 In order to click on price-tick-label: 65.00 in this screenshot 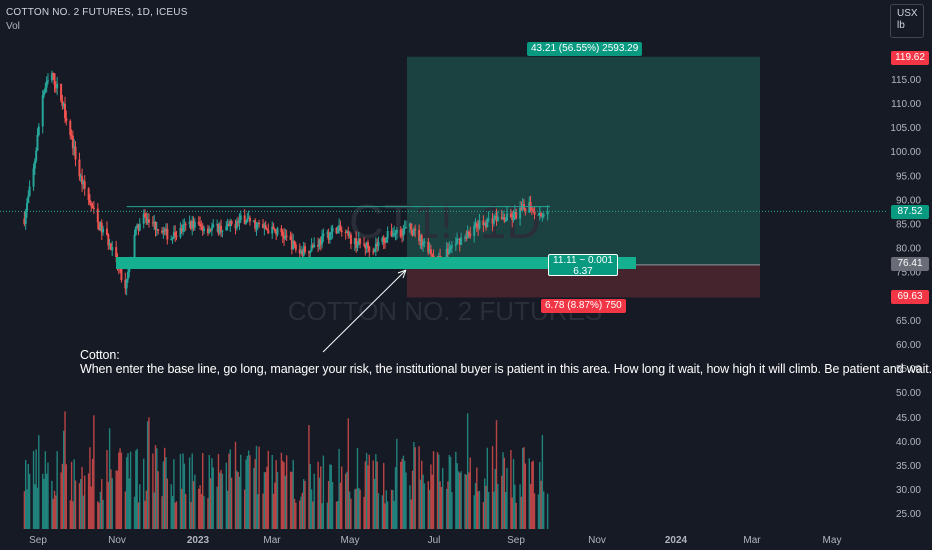, I will do `click(908, 321)`.